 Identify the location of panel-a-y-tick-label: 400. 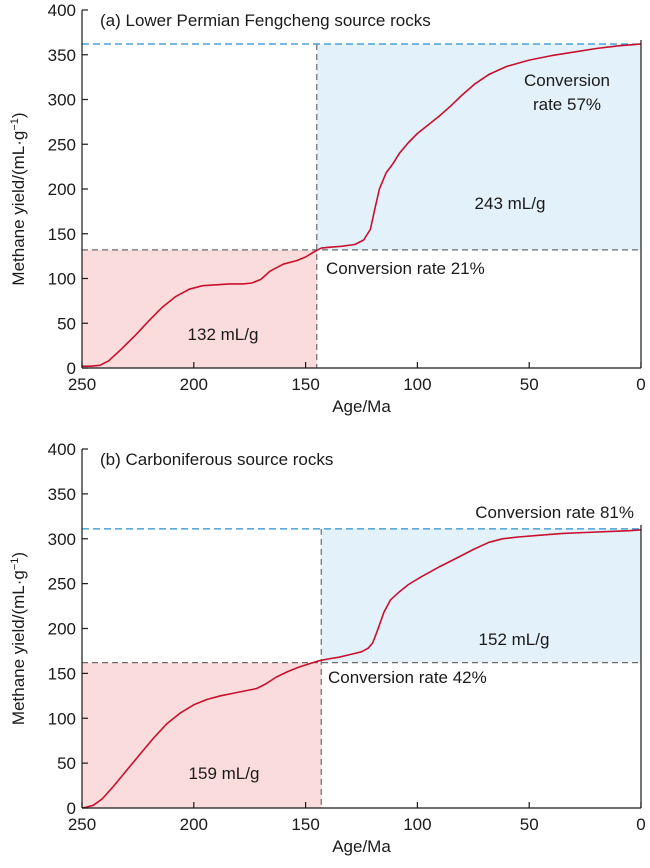
(62, 10).